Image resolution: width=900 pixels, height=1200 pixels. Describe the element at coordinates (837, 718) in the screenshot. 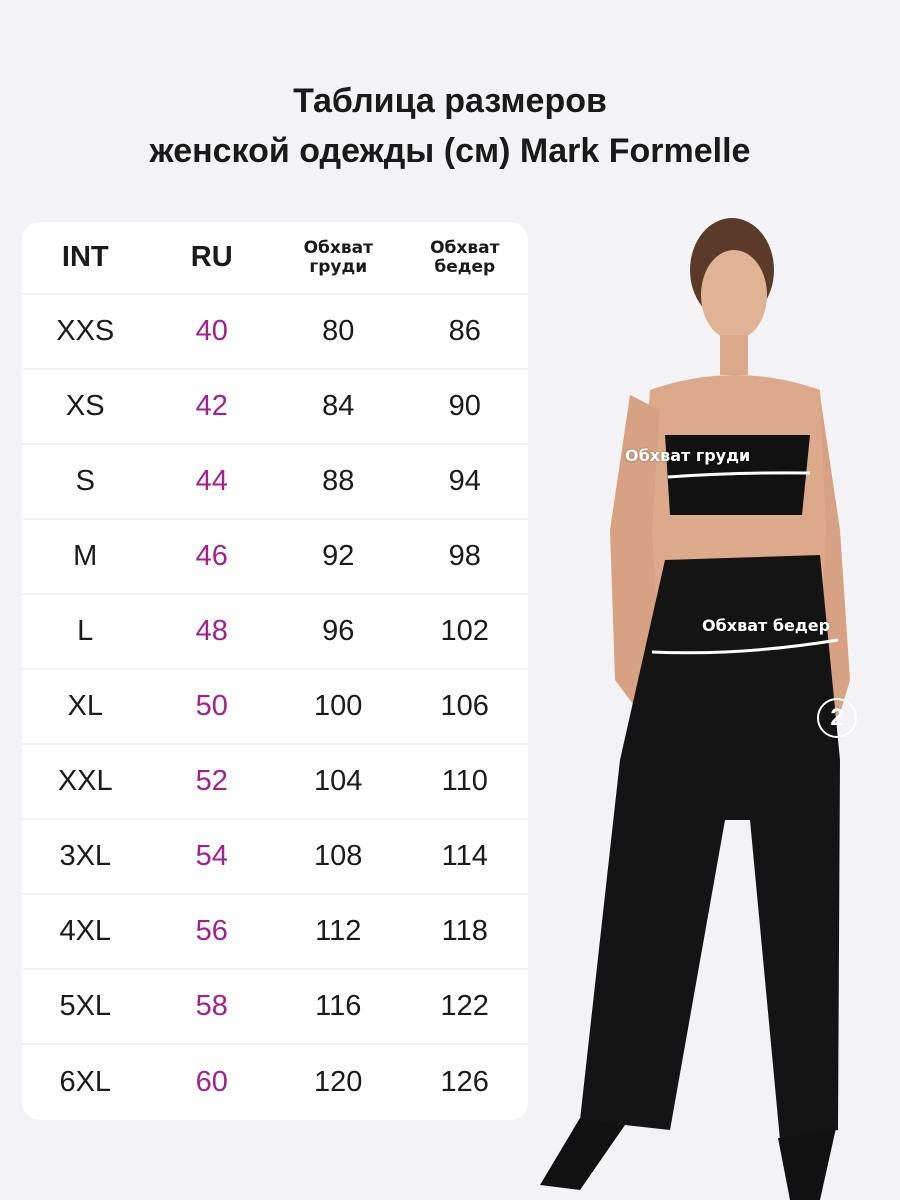

I see `step-badge: 2` at that location.